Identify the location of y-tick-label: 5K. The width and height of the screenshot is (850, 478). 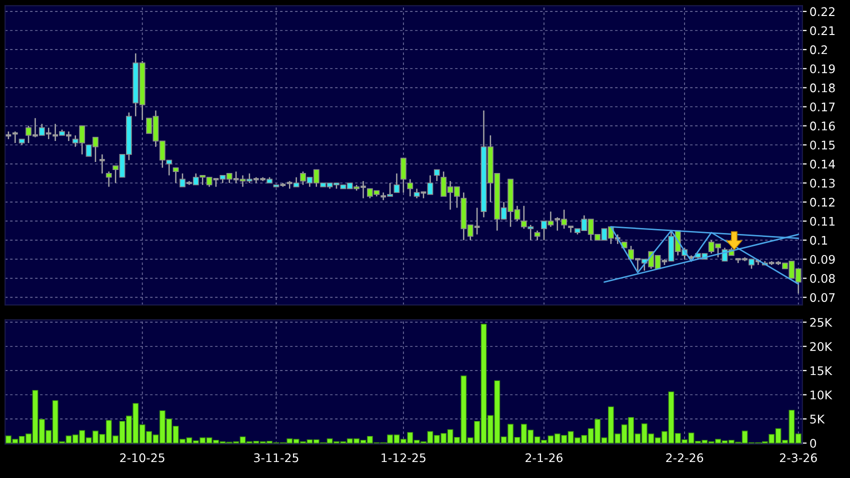
(817, 419).